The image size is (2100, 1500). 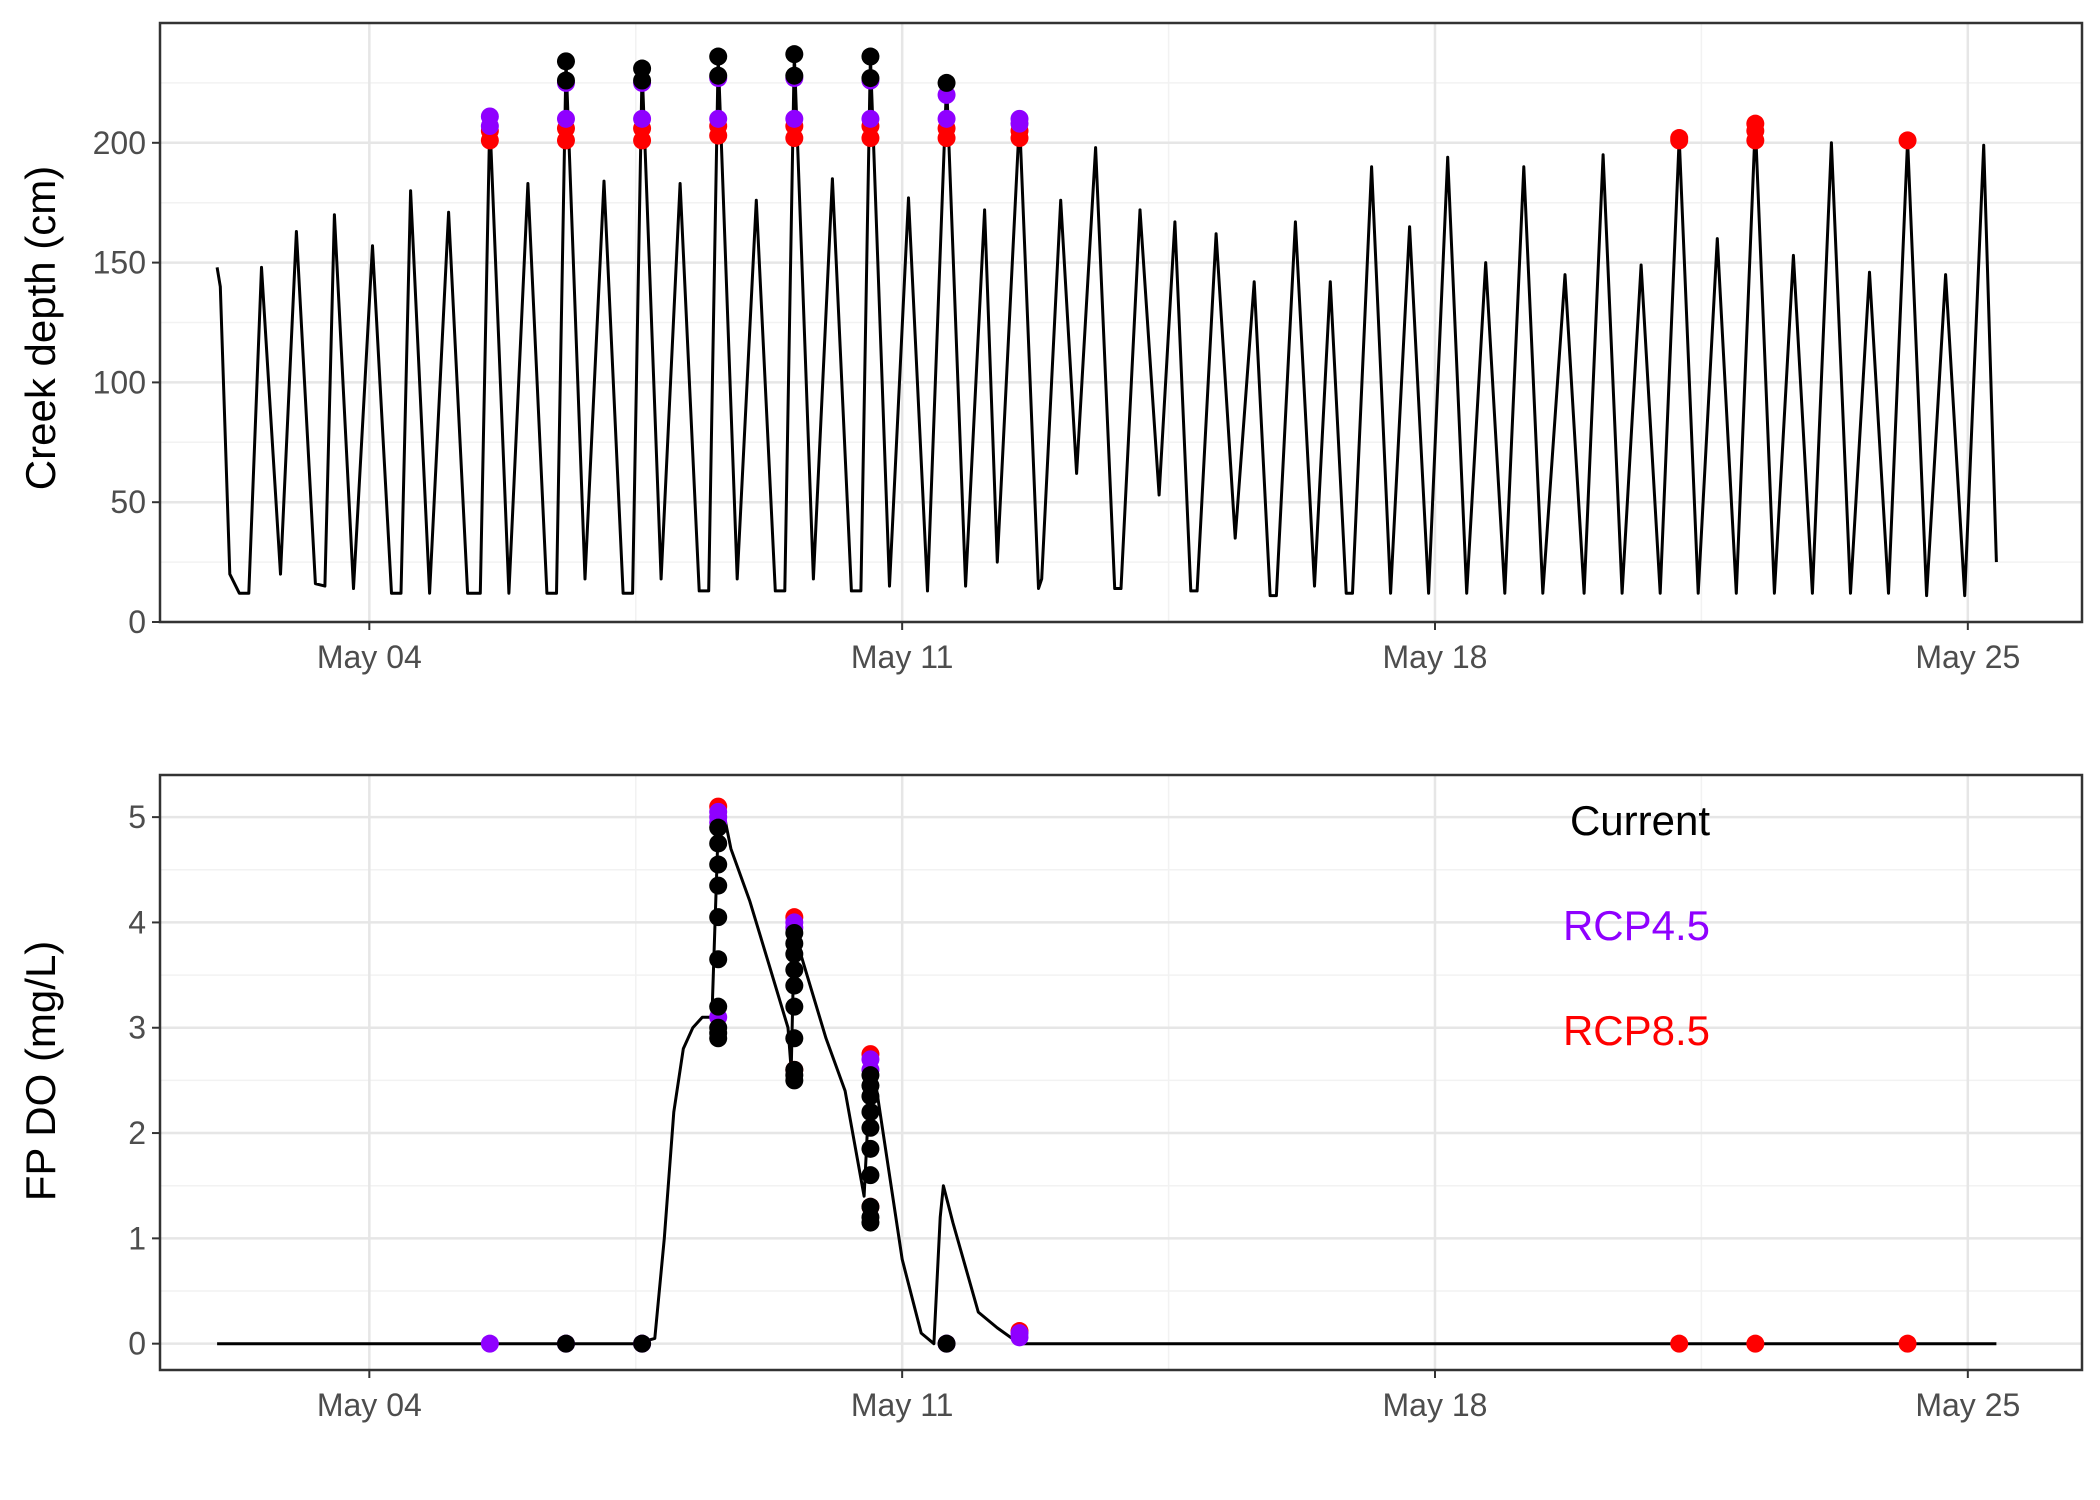 What do you see at coordinates (902, 1405) in the screenshot?
I see `fp-do-x-tick-label: May 11` at bounding box center [902, 1405].